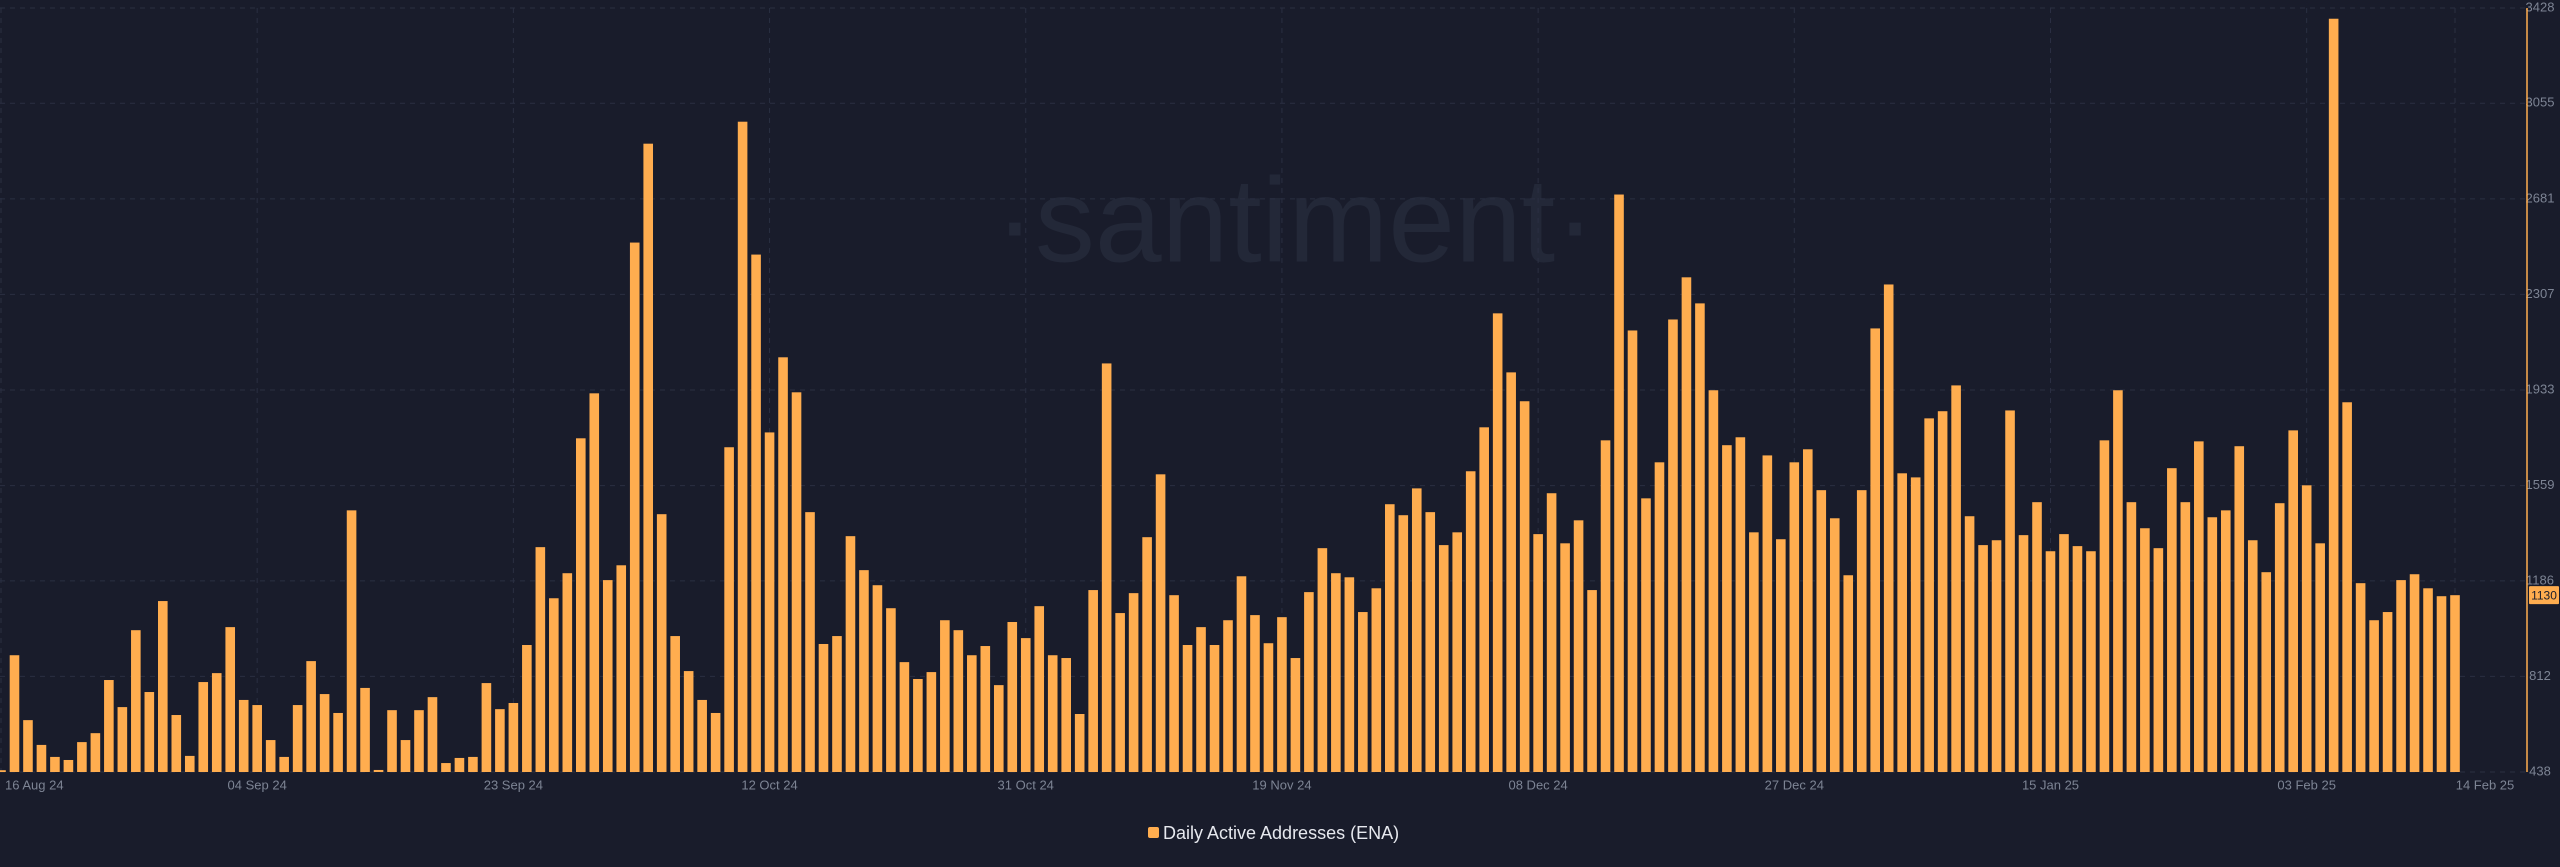 This screenshot has height=867, width=2560. Describe the element at coordinates (2485, 784) in the screenshot. I see `x-tick-label: 14 Feb 25` at that location.